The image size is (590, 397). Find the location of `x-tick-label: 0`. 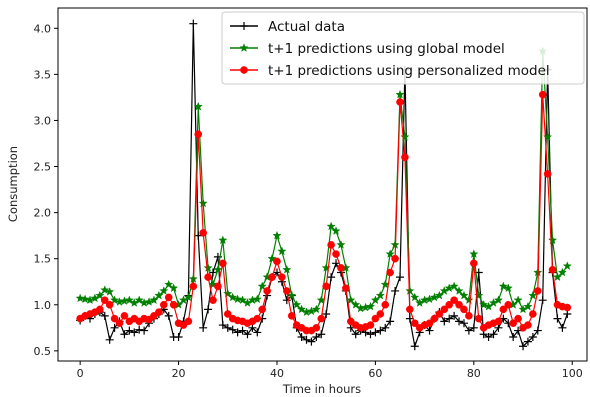

x-tick-label: 0 is located at coordinates (80, 373).